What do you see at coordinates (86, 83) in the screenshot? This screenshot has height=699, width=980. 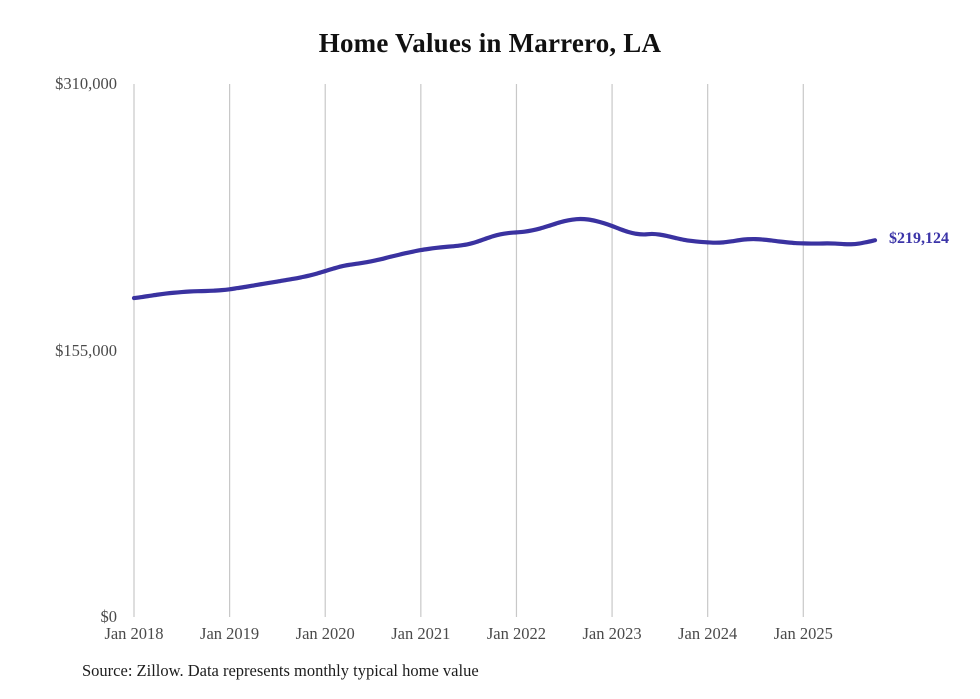 I see `y-tick-label: $310,000` at bounding box center [86, 83].